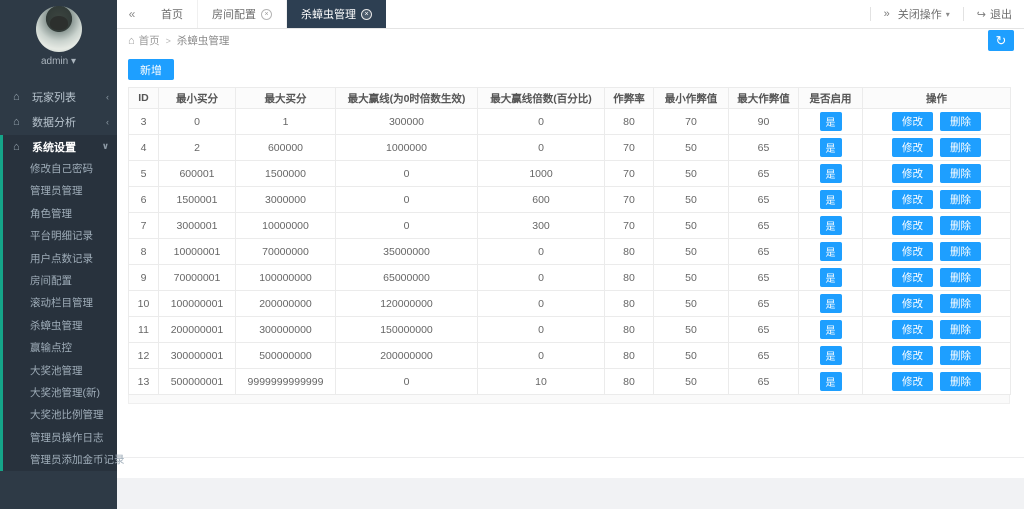 Image resolution: width=1024 pixels, height=509 pixels. What do you see at coordinates (285, 199) in the screenshot?
I see `cell-max_buy: 3000000` at bounding box center [285, 199].